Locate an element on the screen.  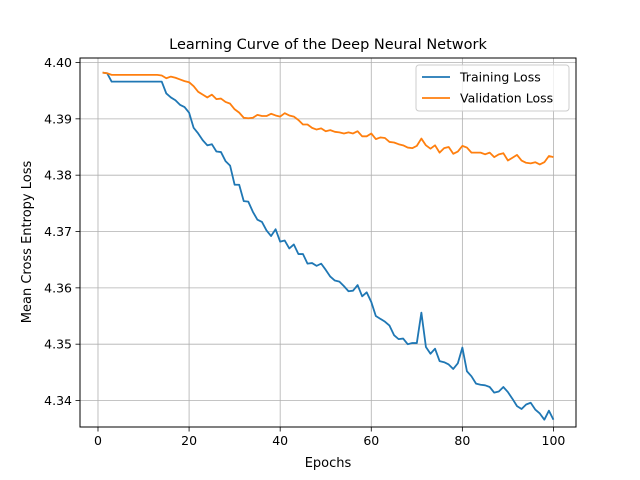
x-axis-ticks: 0 20 40 60 80 100 is located at coordinates (329, 437).